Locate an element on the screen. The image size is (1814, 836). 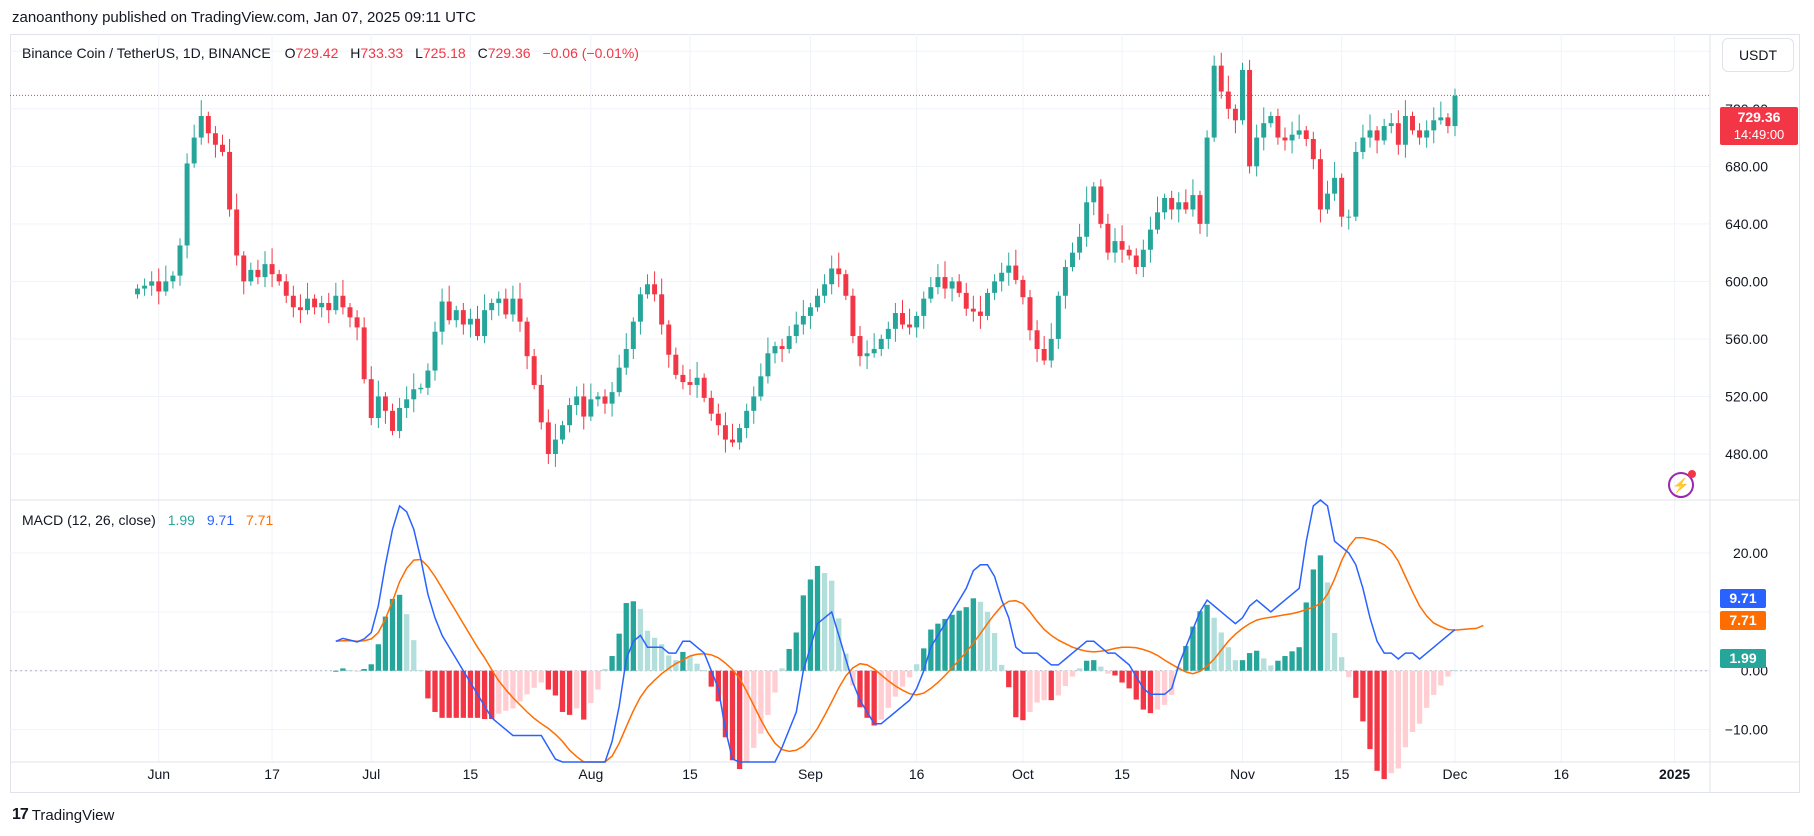
high-label: H is located at coordinates (355, 53).